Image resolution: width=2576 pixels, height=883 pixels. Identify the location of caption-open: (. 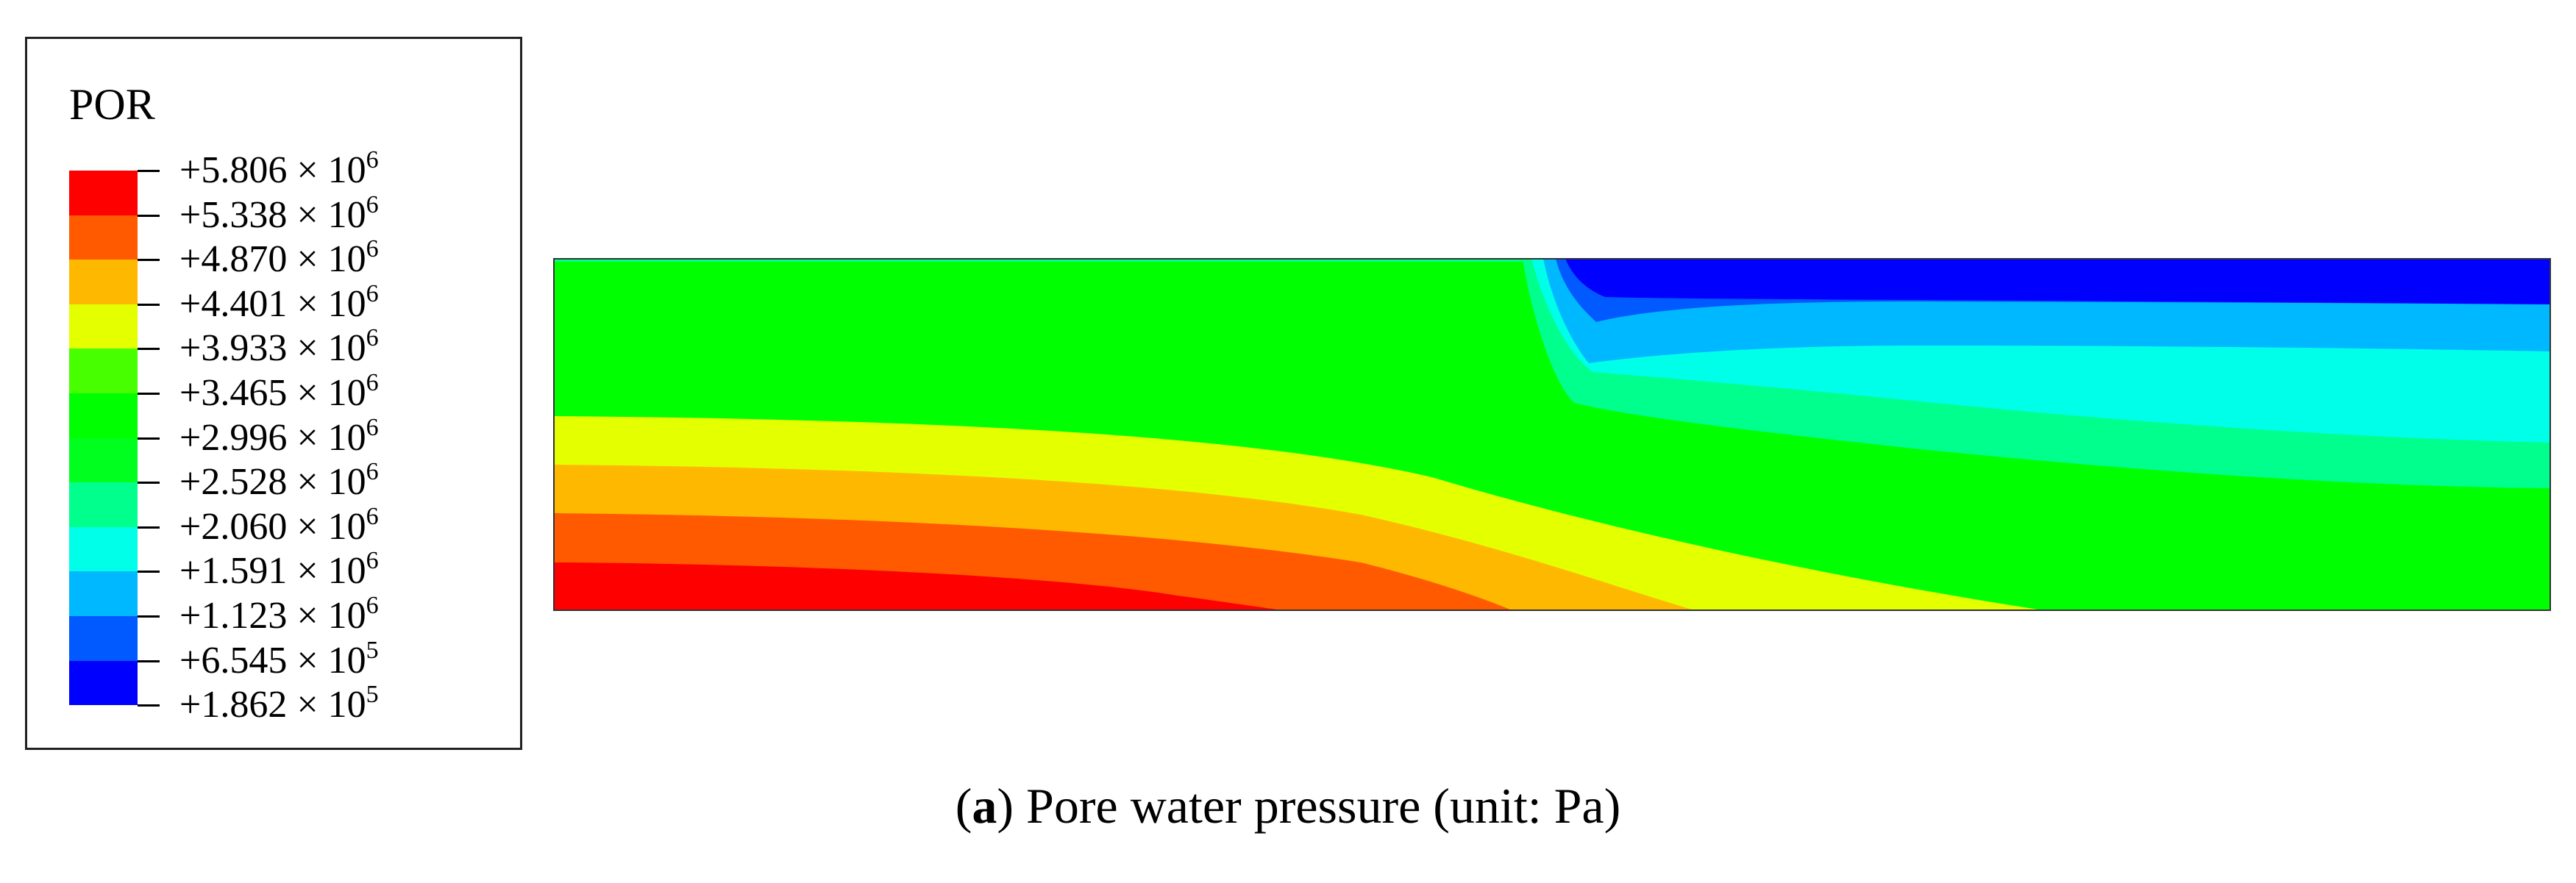
(963, 806).